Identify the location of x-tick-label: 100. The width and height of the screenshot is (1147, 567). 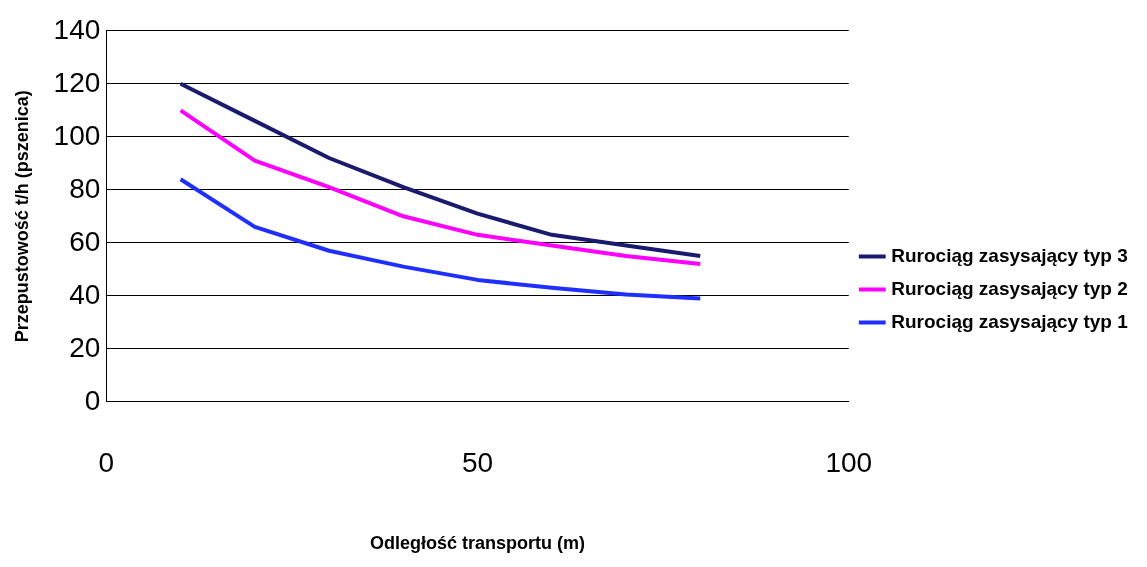
(849, 463).